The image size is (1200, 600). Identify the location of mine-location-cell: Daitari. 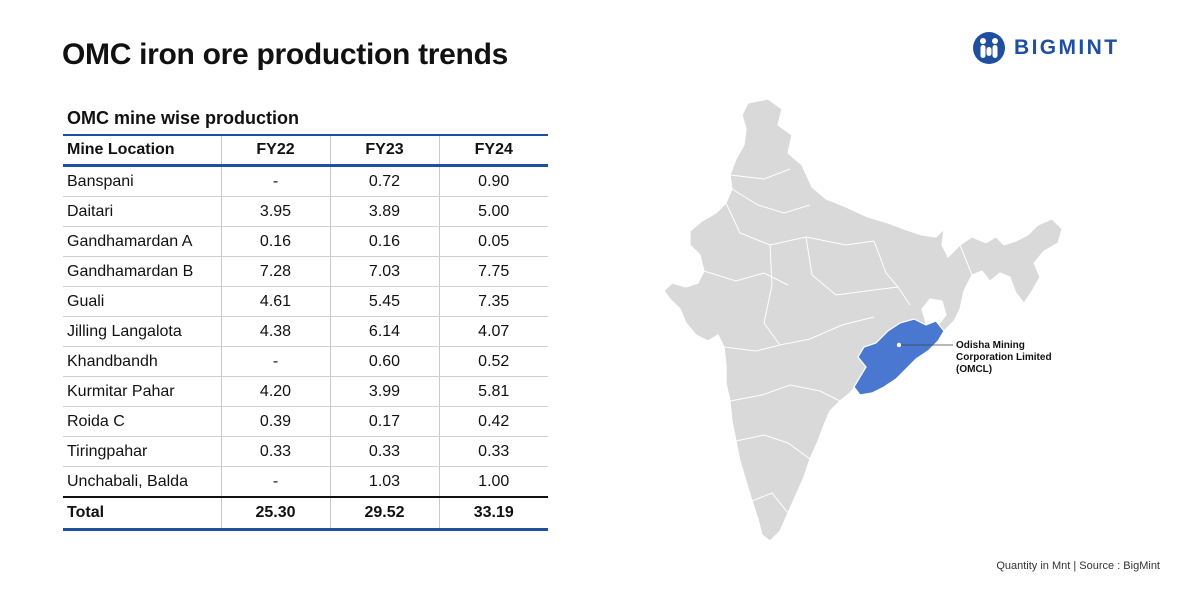
(142, 211).